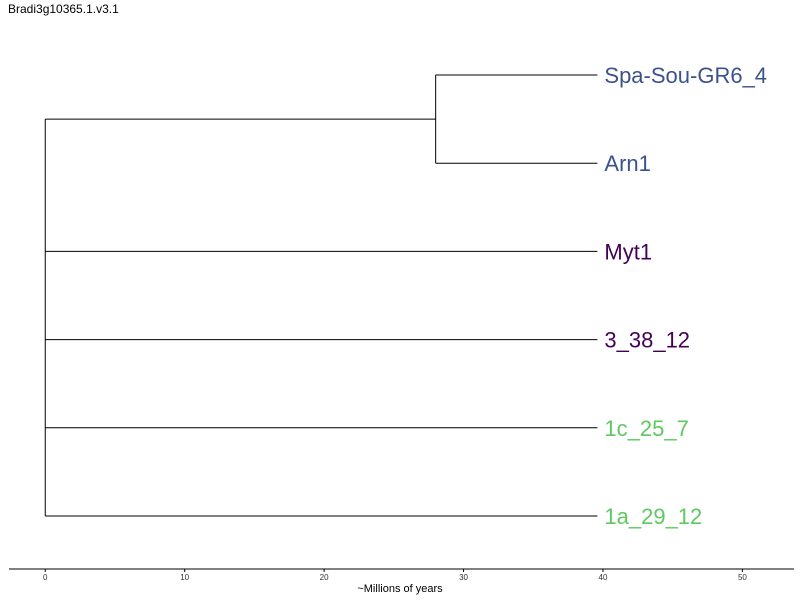 The width and height of the screenshot is (800, 600). I want to click on figure-title: Bradi3g10365.1.v3.1, so click(63, 9).